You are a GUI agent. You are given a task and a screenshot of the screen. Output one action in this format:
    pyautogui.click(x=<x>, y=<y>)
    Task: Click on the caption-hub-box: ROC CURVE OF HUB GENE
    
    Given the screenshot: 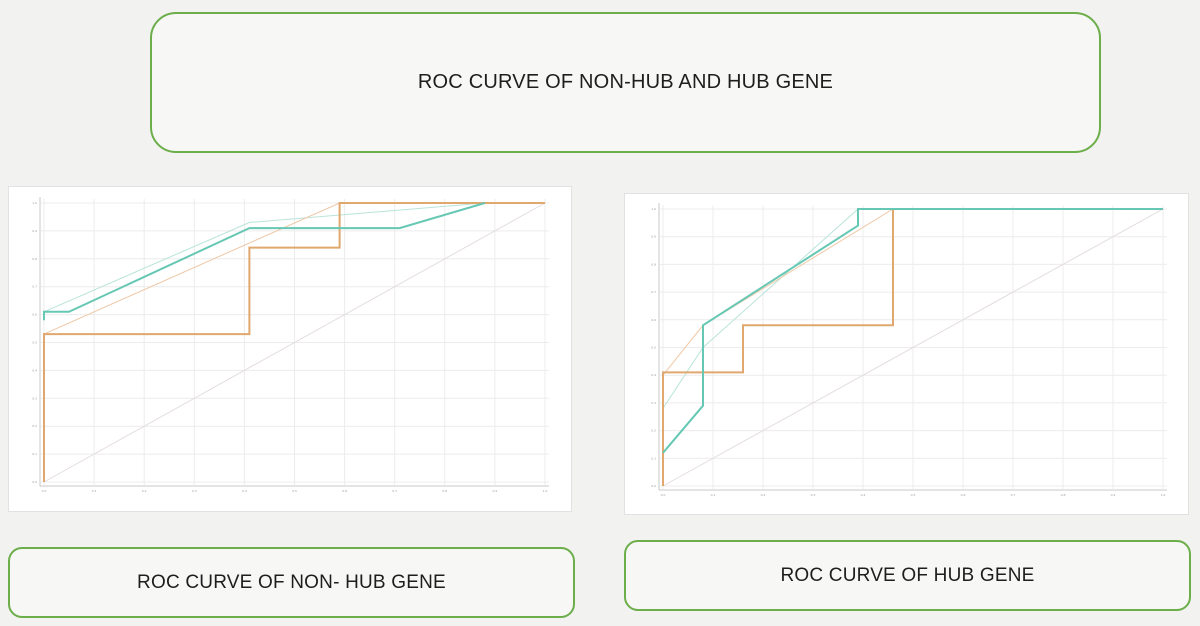 What is the action you would take?
    pyautogui.click(x=907, y=575)
    